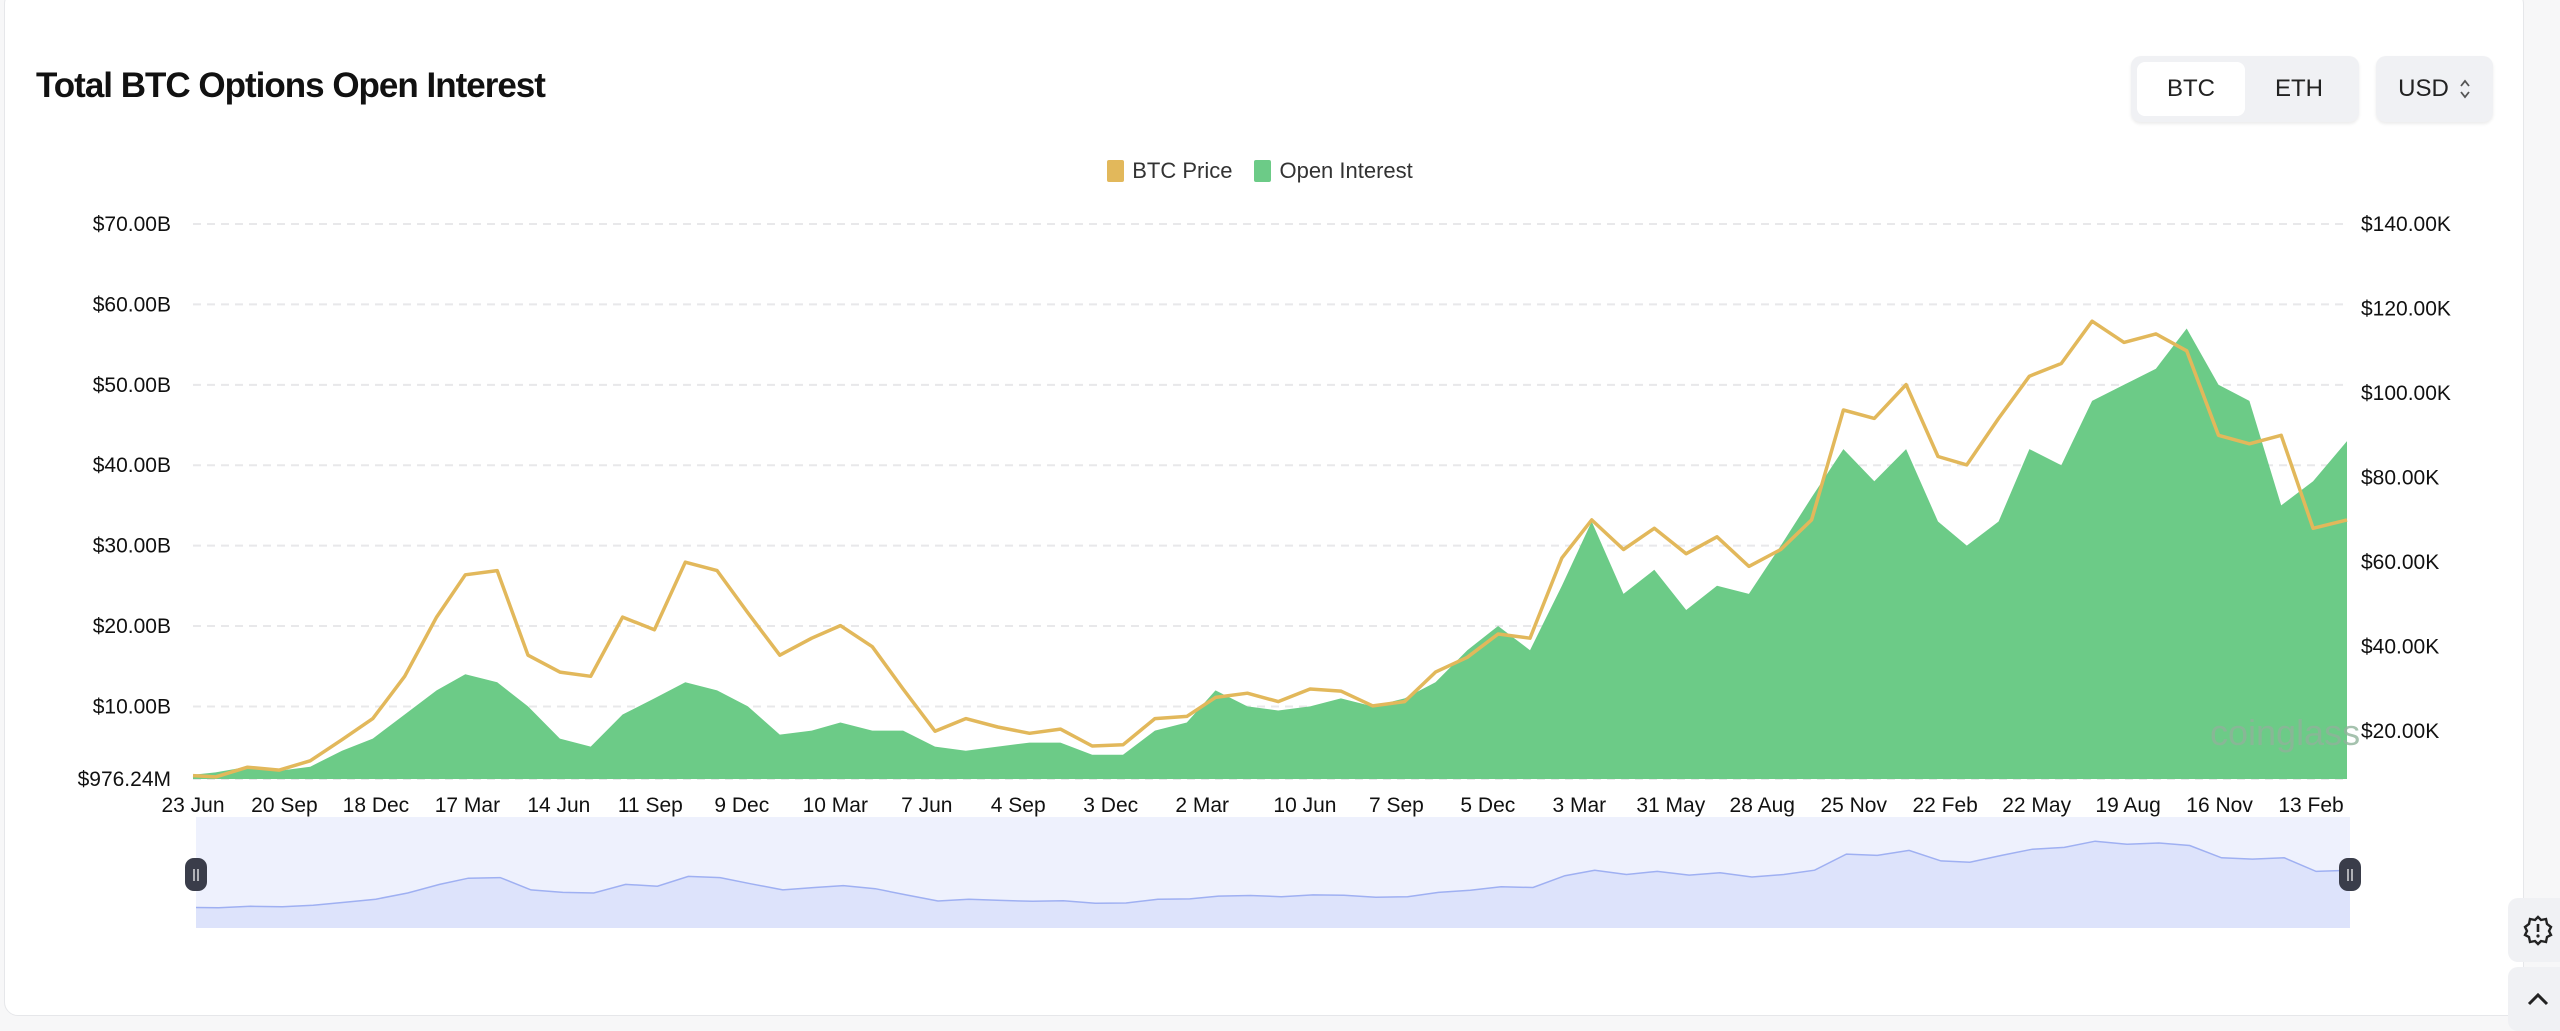  Describe the element at coordinates (1944, 805) in the screenshot. I see `x-axis-tick-label: 22 Feb` at that location.